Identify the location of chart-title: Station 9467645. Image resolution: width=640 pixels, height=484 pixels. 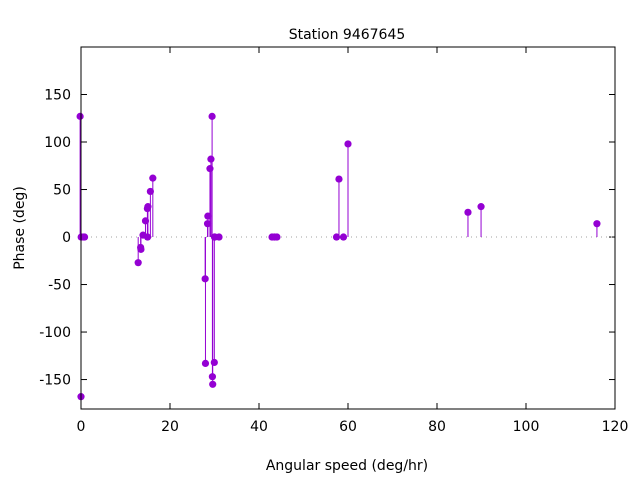
(347, 35).